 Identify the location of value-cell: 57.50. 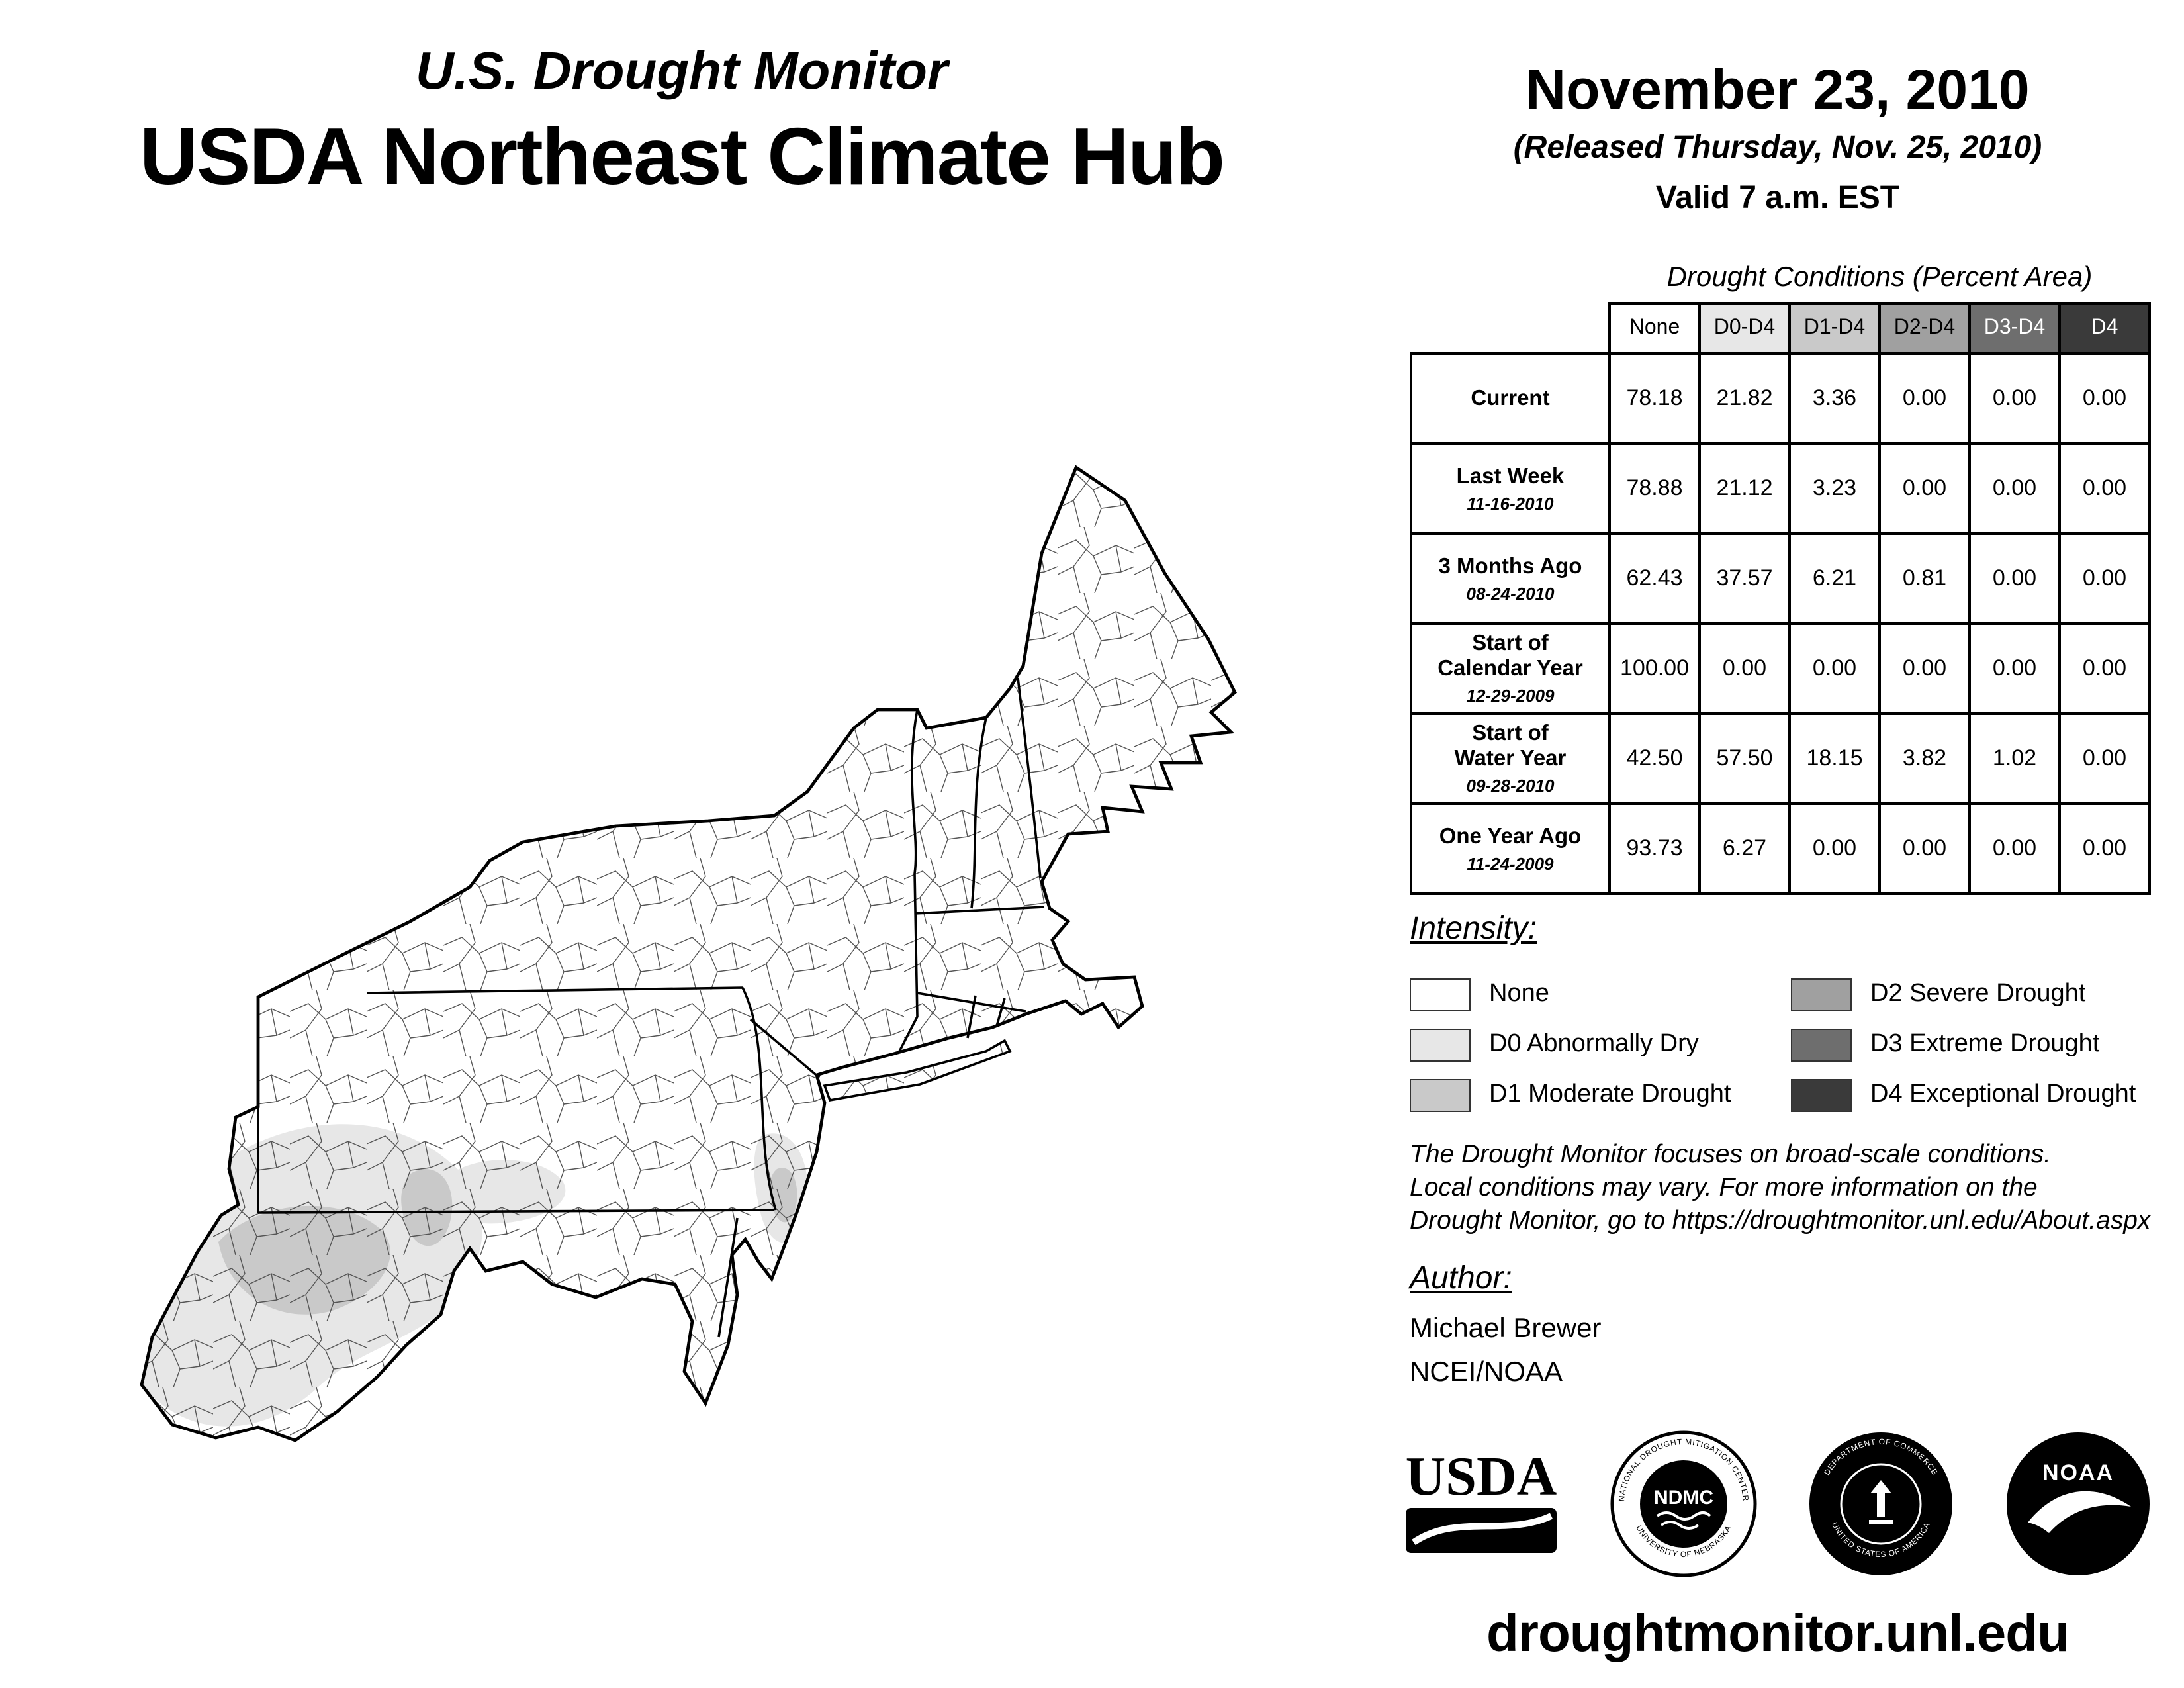
(1744, 758).